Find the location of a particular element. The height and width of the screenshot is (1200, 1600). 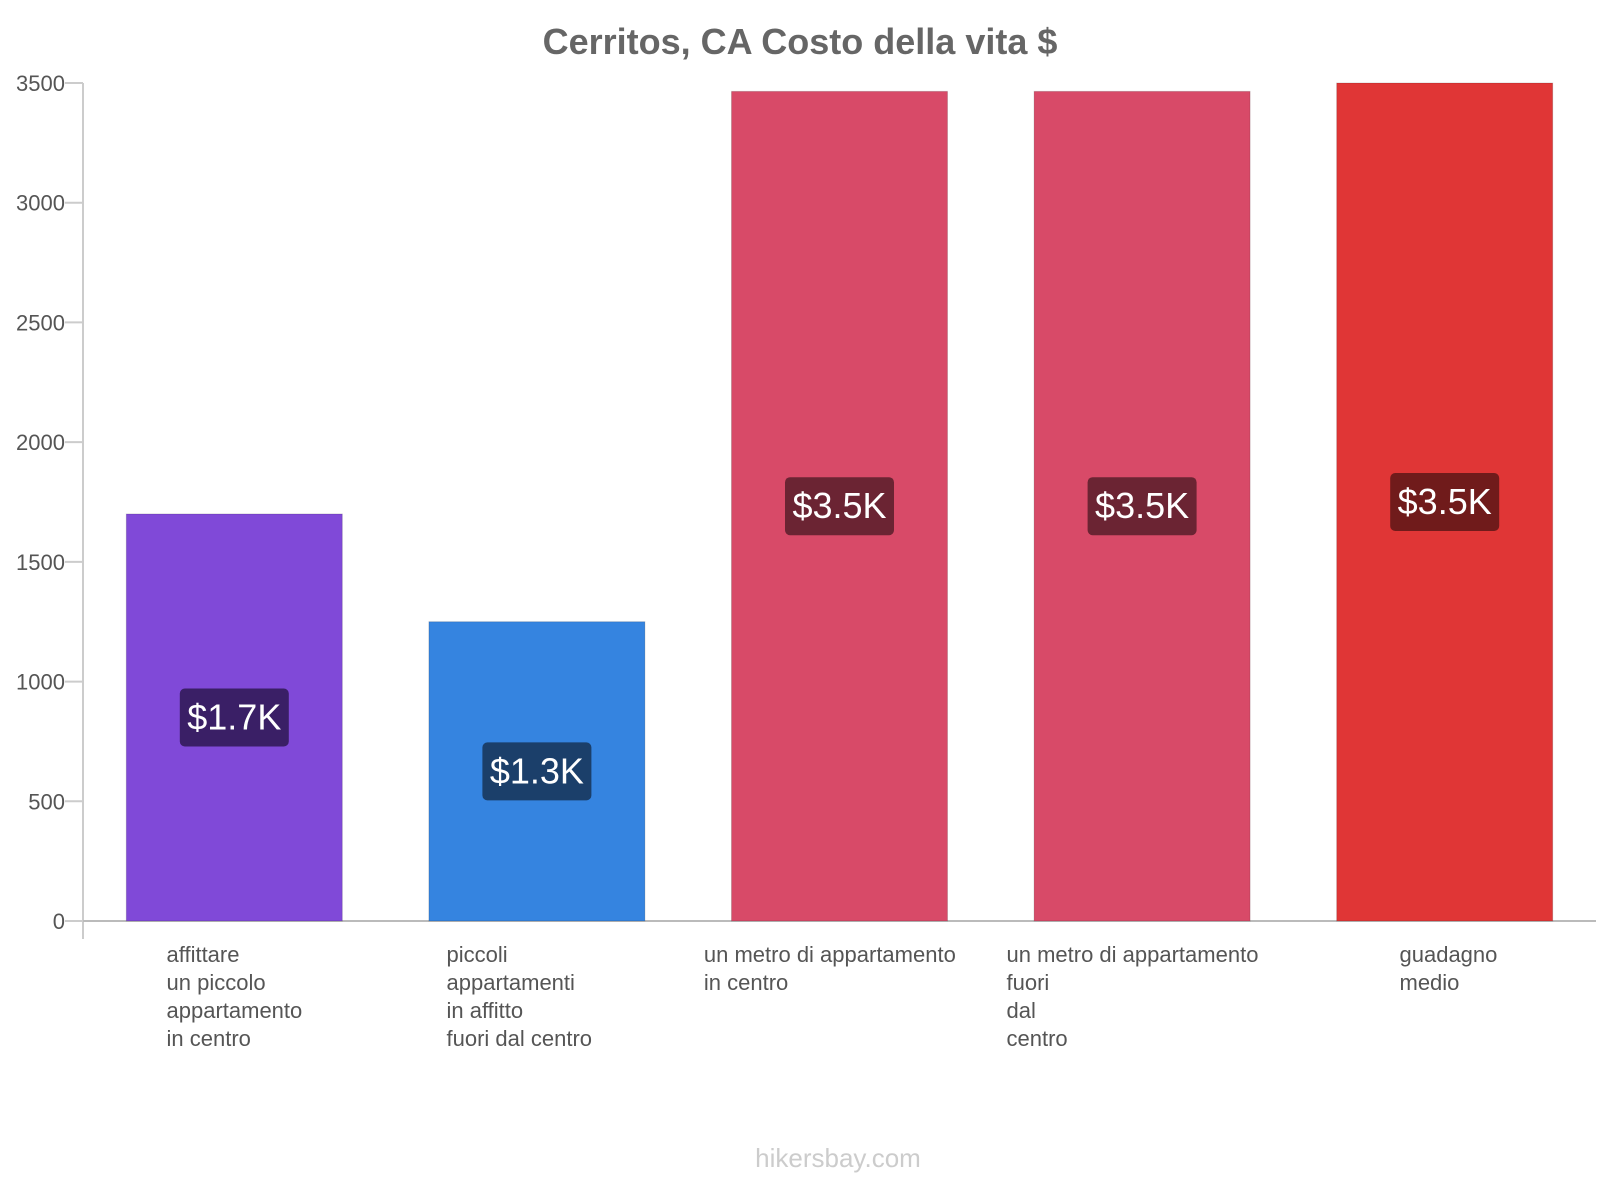

y-tick-label: 2500 is located at coordinates (40, 322).